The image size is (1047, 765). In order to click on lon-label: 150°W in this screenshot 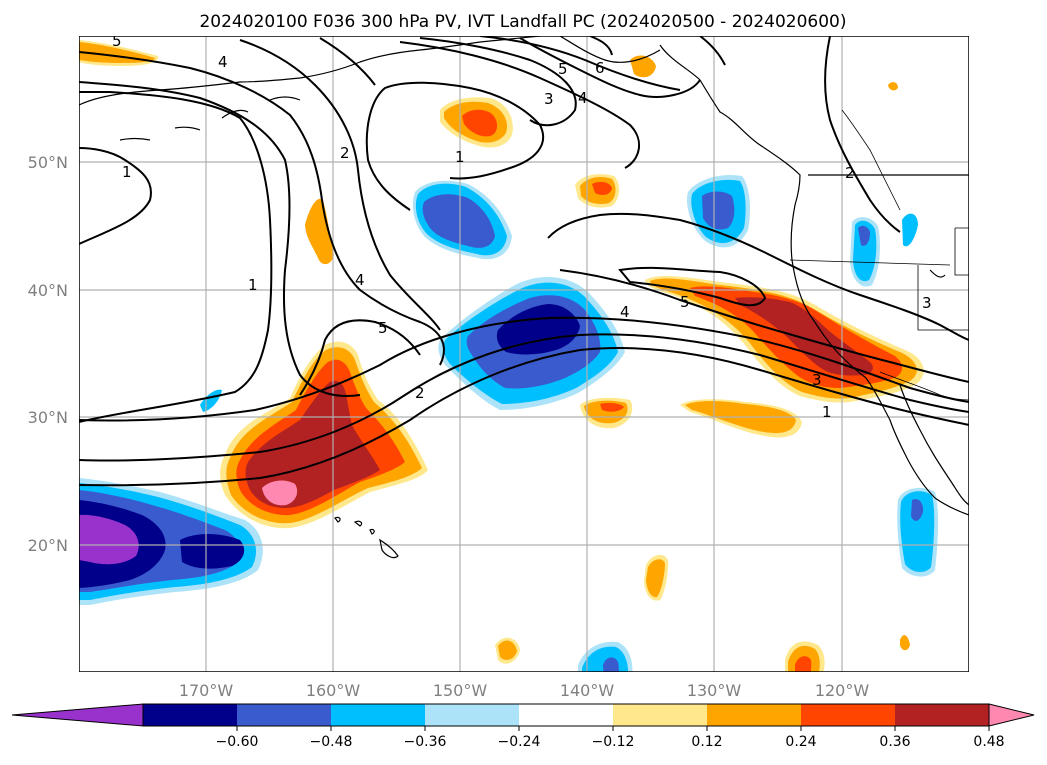, I will do `click(460, 690)`.